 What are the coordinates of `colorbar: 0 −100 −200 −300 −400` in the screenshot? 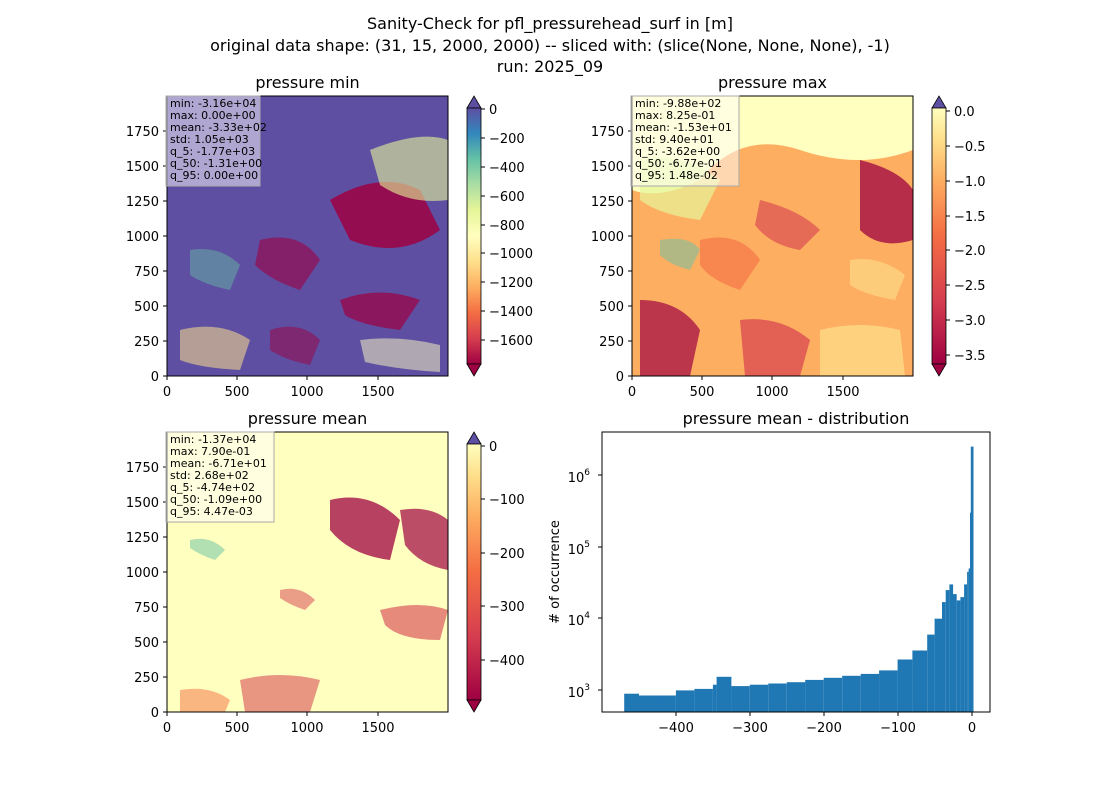 It's located at (495, 572).